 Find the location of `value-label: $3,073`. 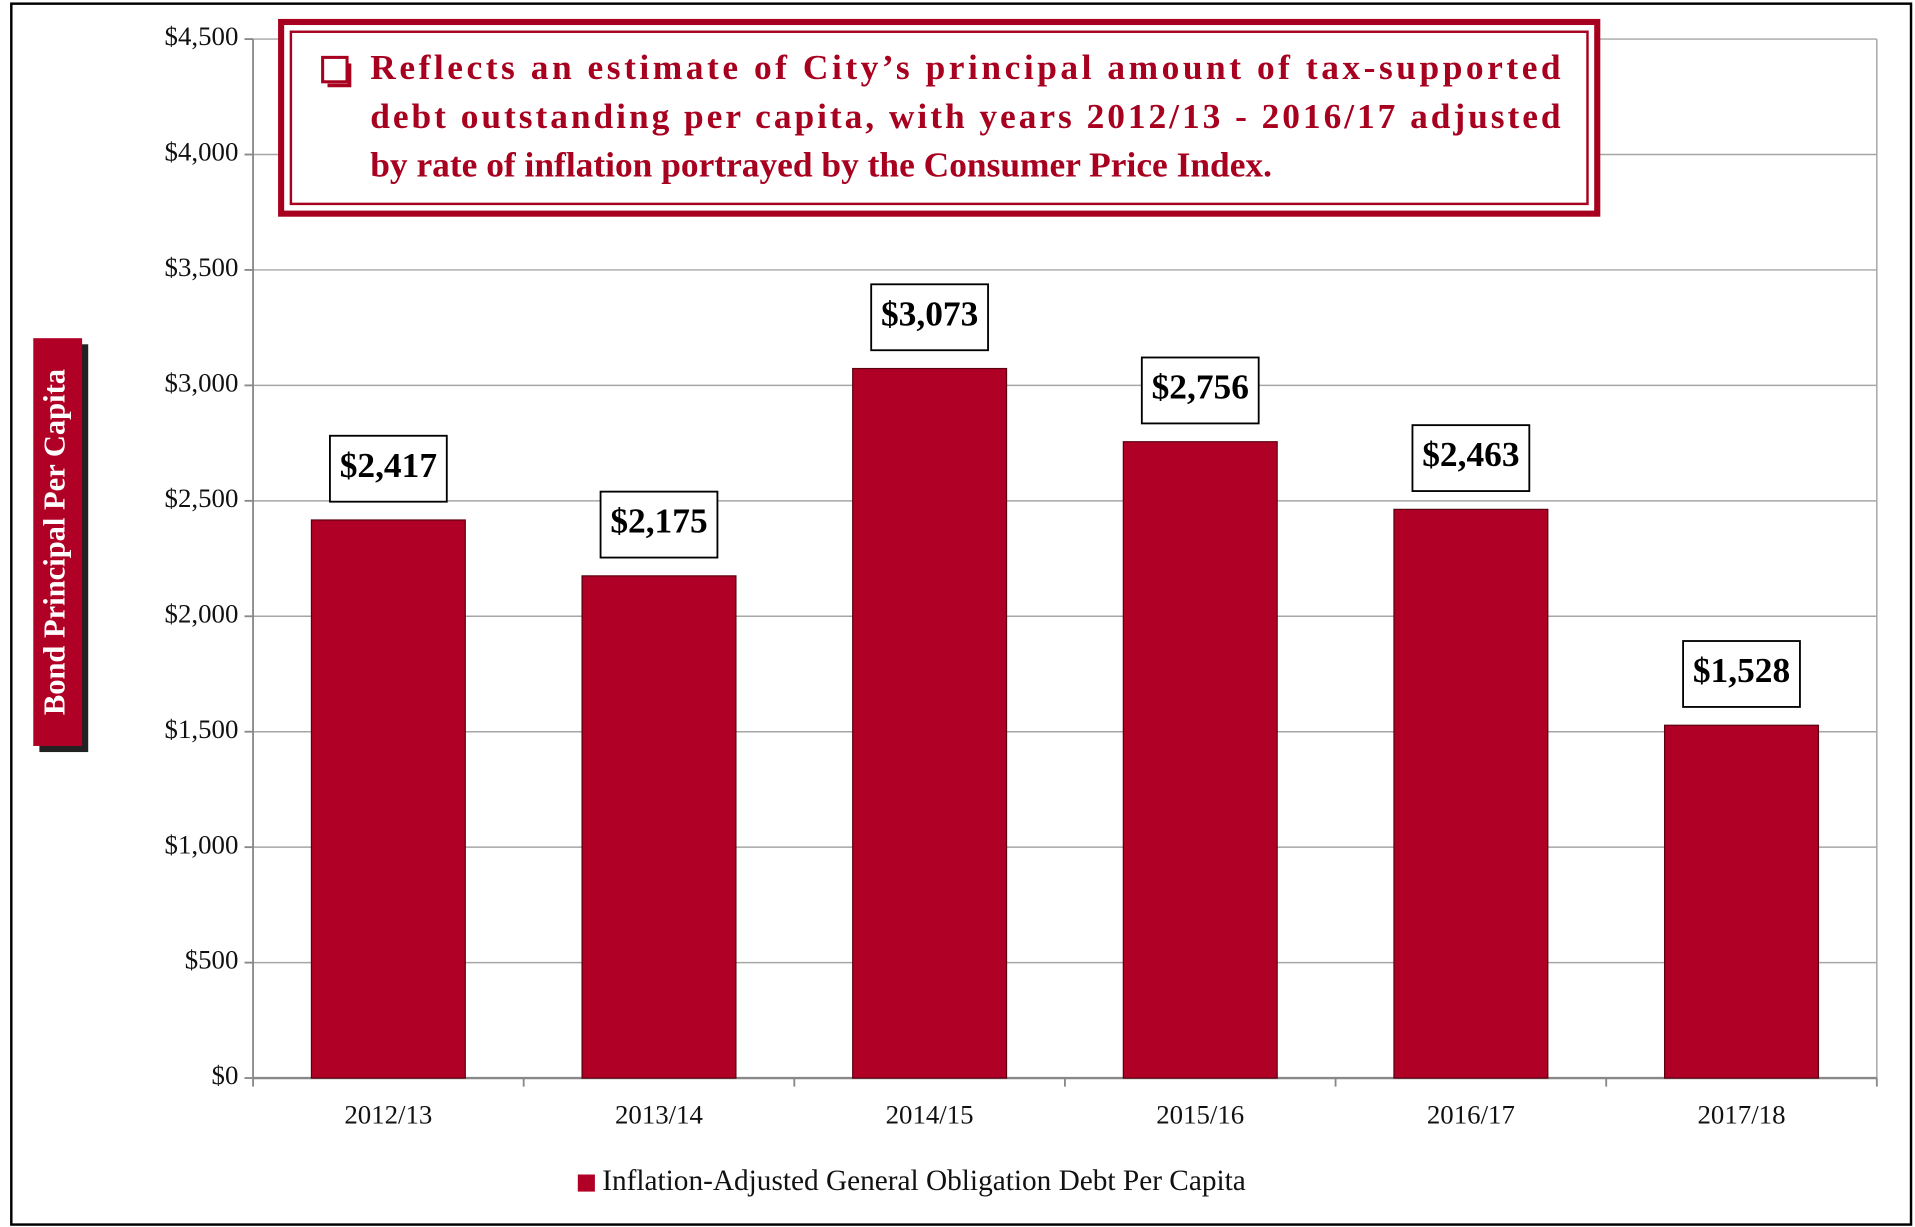

value-label: $3,073 is located at coordinates (929, 313).